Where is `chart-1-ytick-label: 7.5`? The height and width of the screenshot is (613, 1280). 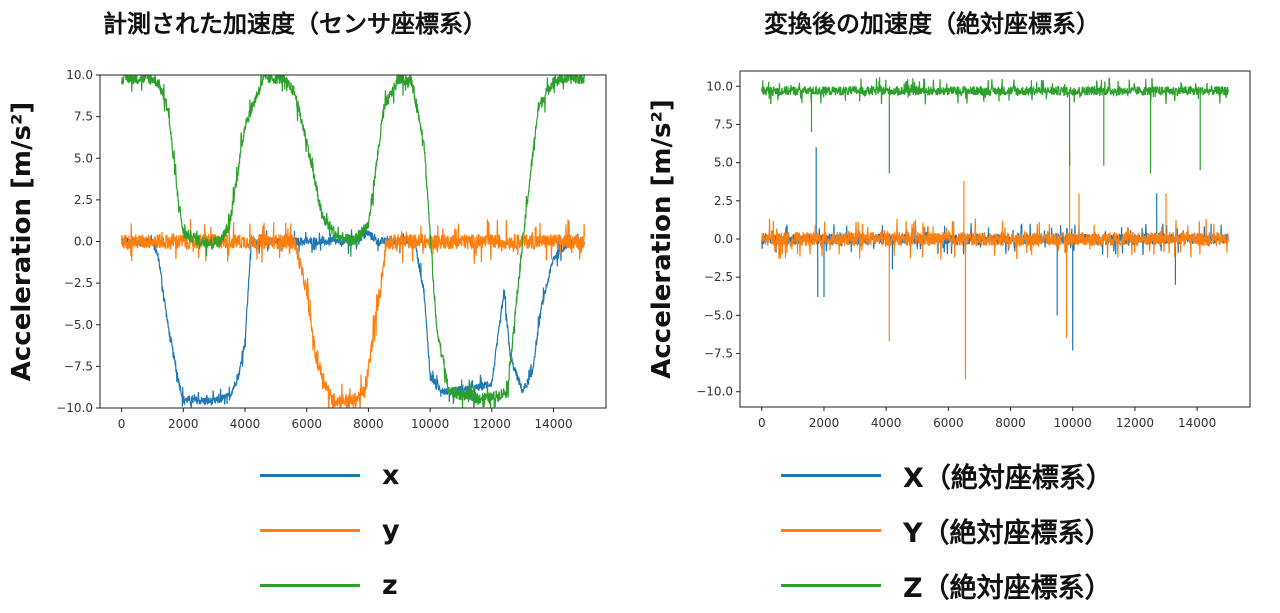 chart-1-ytick-label: 7.5 is located at coordinates (723, 124).